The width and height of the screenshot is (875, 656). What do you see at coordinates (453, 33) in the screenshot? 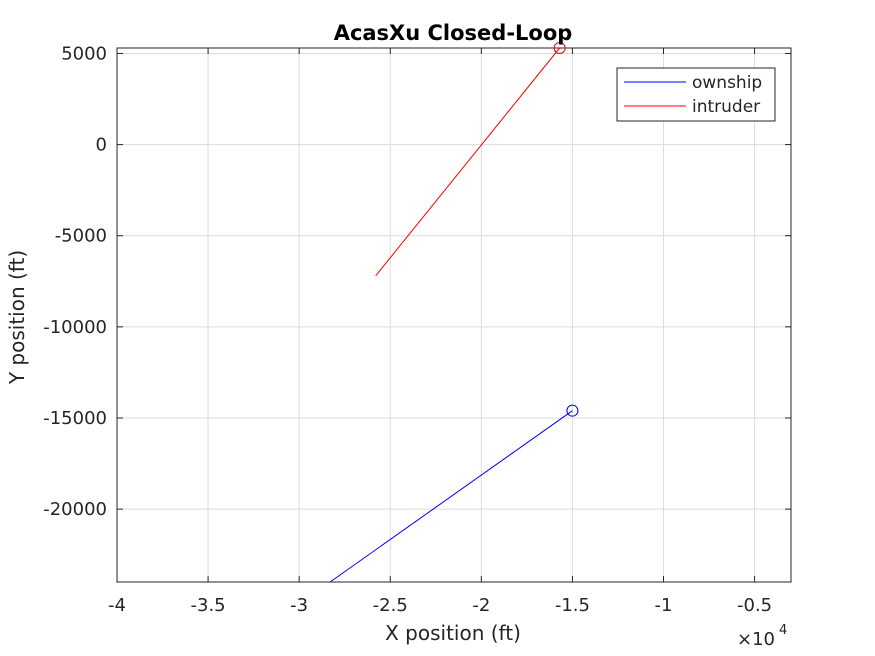
I see `chart-title: AcasXu Closed-Loop` at bounding box center [453, 33].